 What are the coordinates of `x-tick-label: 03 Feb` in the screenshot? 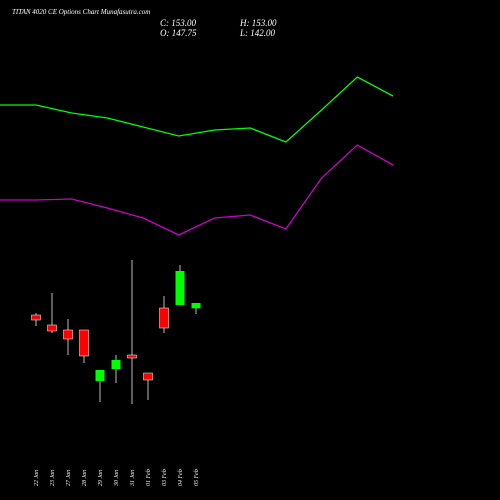 It's located at (165, 477).